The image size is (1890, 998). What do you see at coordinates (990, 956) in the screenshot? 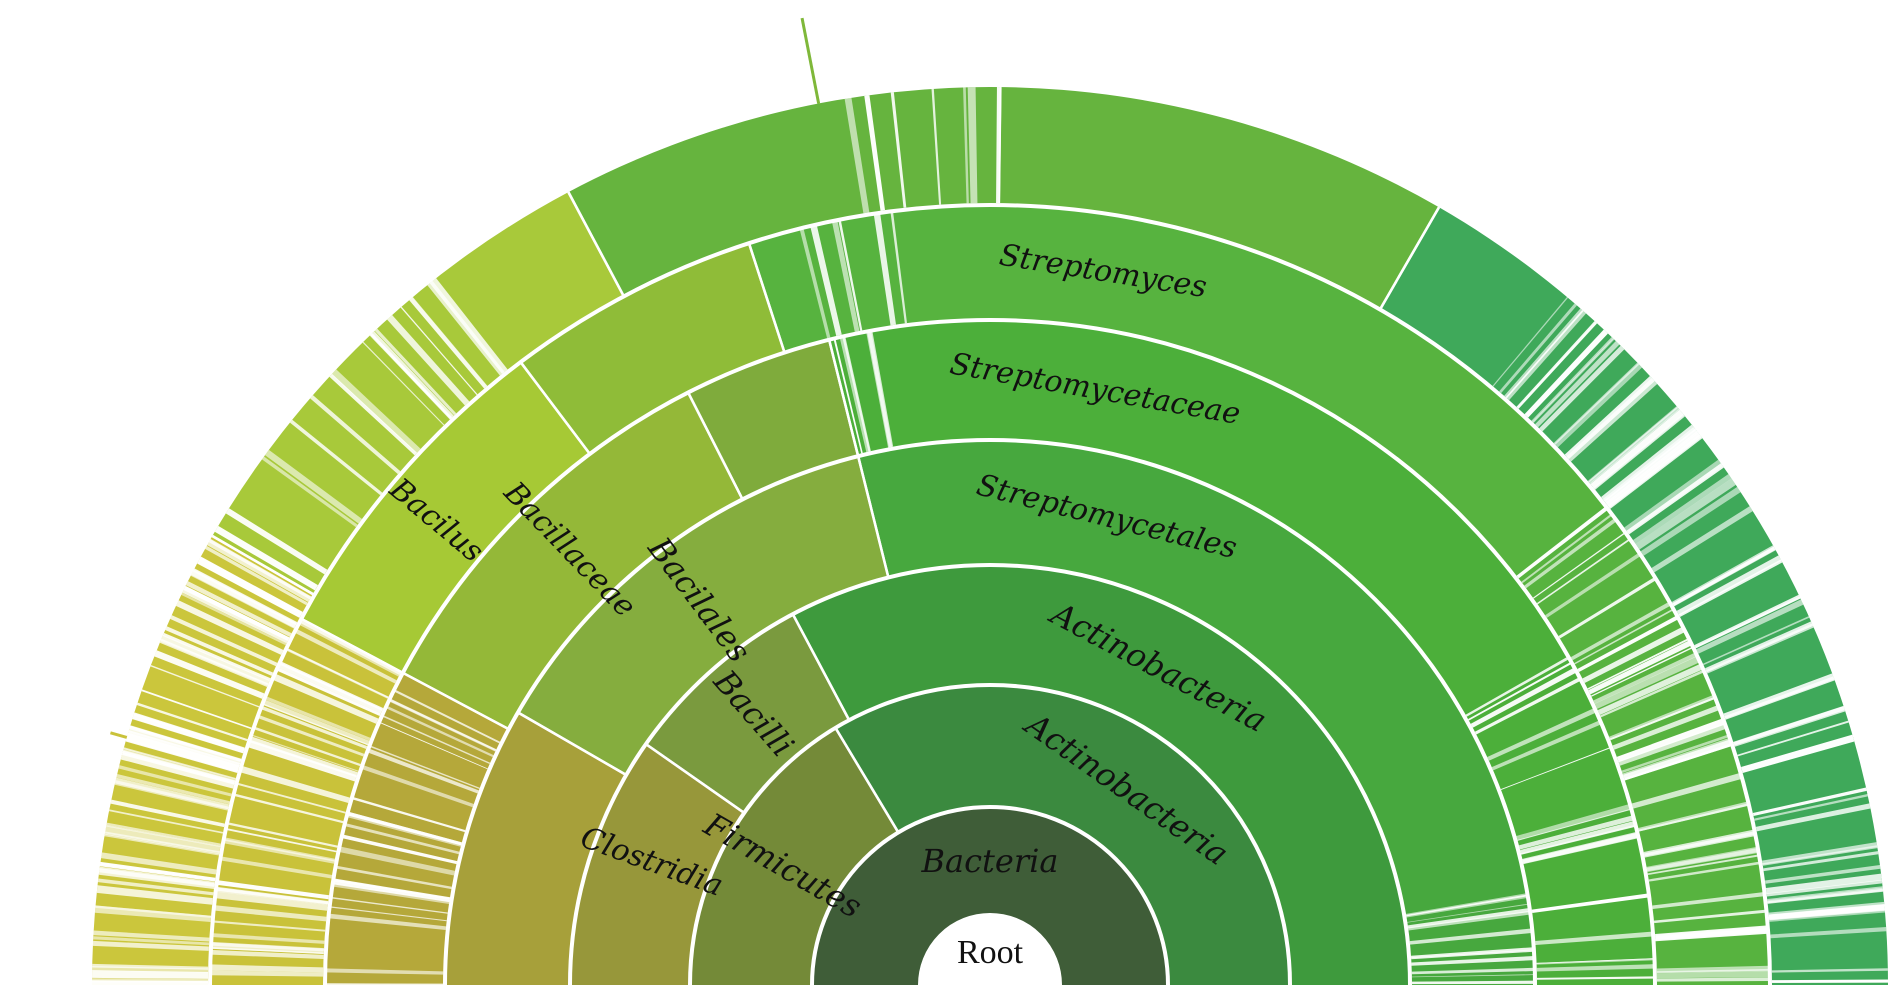
I see `root-center` at bounding box center [990, 956].